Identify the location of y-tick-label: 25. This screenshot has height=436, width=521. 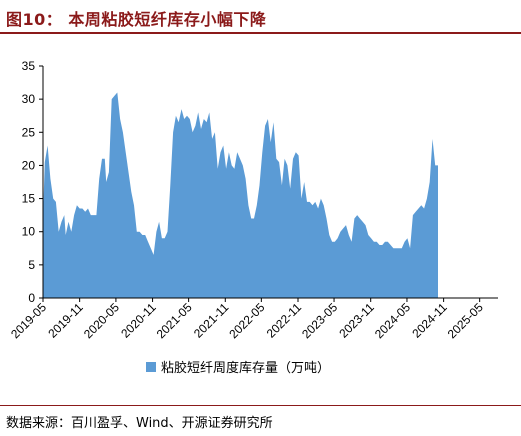
(29, 132).